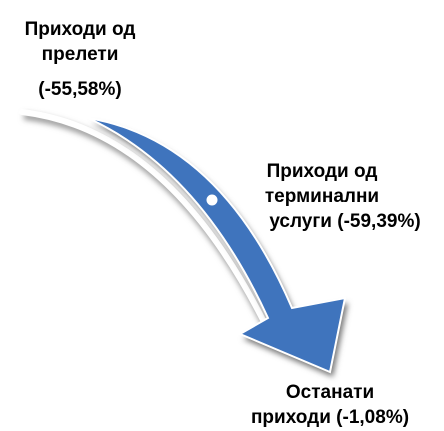 This screenshot has height=431, width=444. What do you see at coordinates (212, 200) in the screenshot?
I see `dot` at bounding box center [212, 200].